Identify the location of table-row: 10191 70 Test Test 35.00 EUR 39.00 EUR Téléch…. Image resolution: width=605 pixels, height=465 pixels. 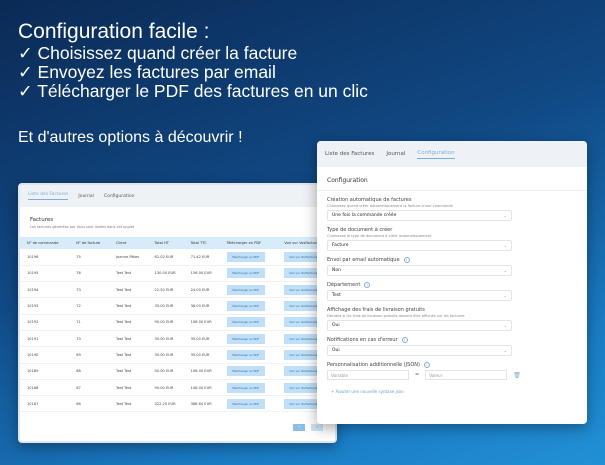
(177, 339).